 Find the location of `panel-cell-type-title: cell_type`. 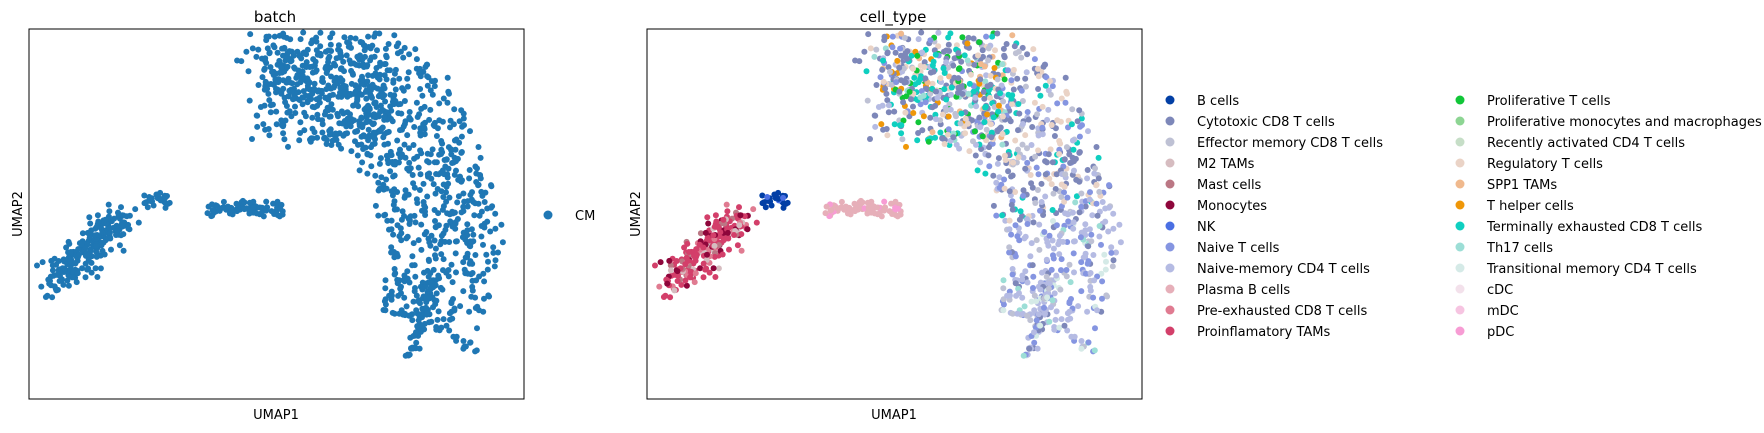

panel-cell-type-title: cell_type is located at coordinates (893, 17).